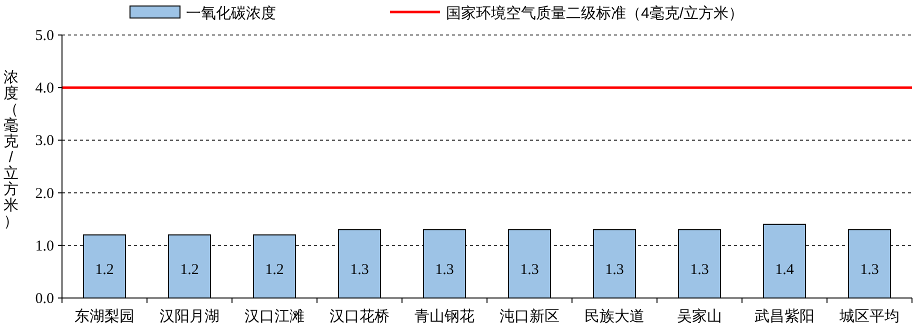 The height and width of the screenshot is (329, 913). Describe the element at coordinates (784, 316) in the screenshot. I see `x-tick-label: 武昌紫阳` at that location.